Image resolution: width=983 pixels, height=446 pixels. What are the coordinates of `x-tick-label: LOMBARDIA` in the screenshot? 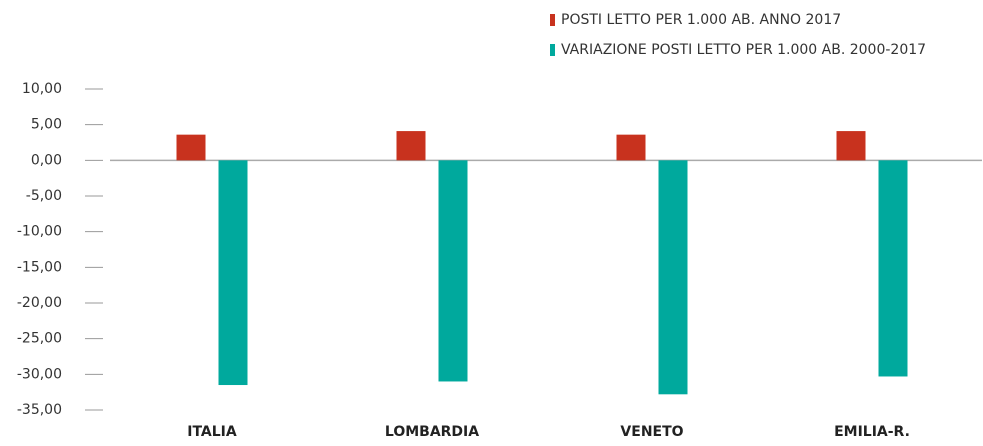 It's located at (432, 432).